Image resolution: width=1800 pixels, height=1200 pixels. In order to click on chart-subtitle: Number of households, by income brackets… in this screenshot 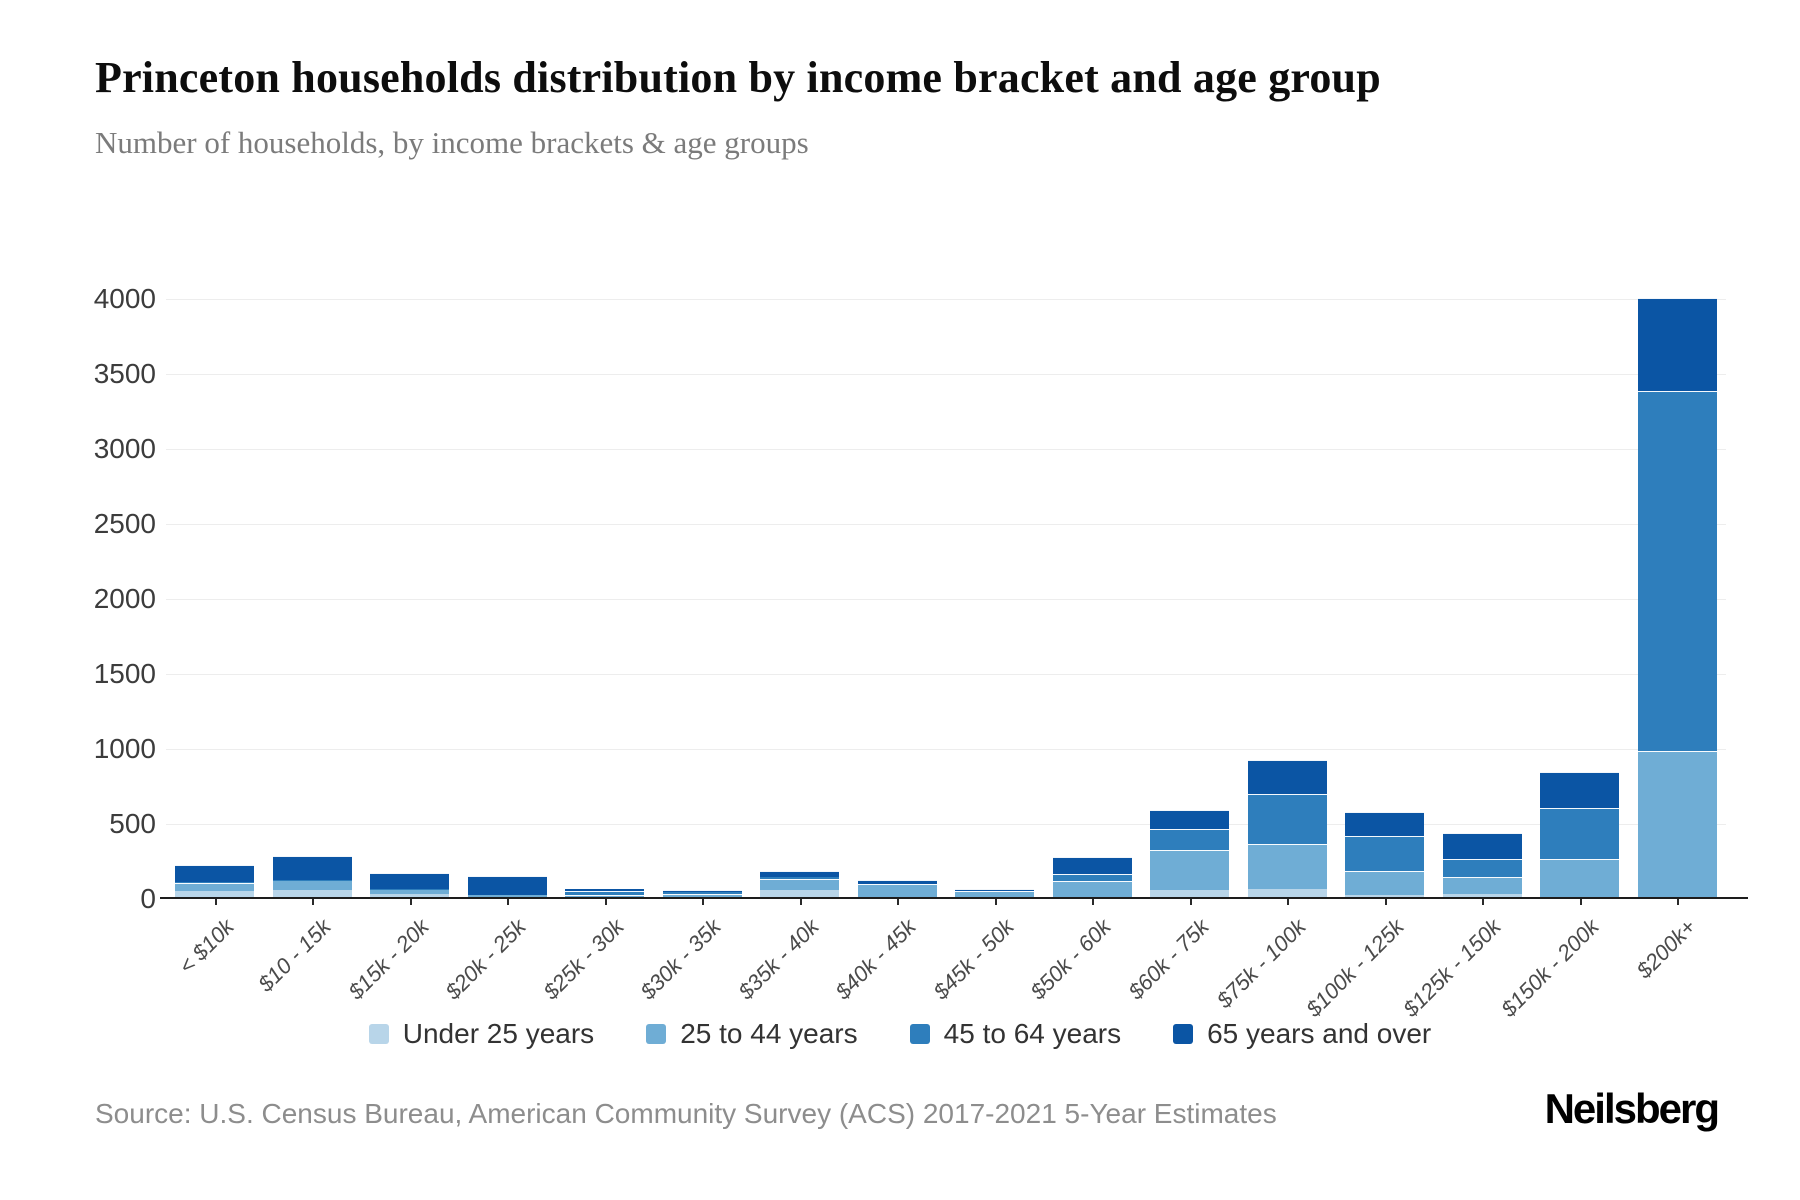, I will do `click(452, 142)`.